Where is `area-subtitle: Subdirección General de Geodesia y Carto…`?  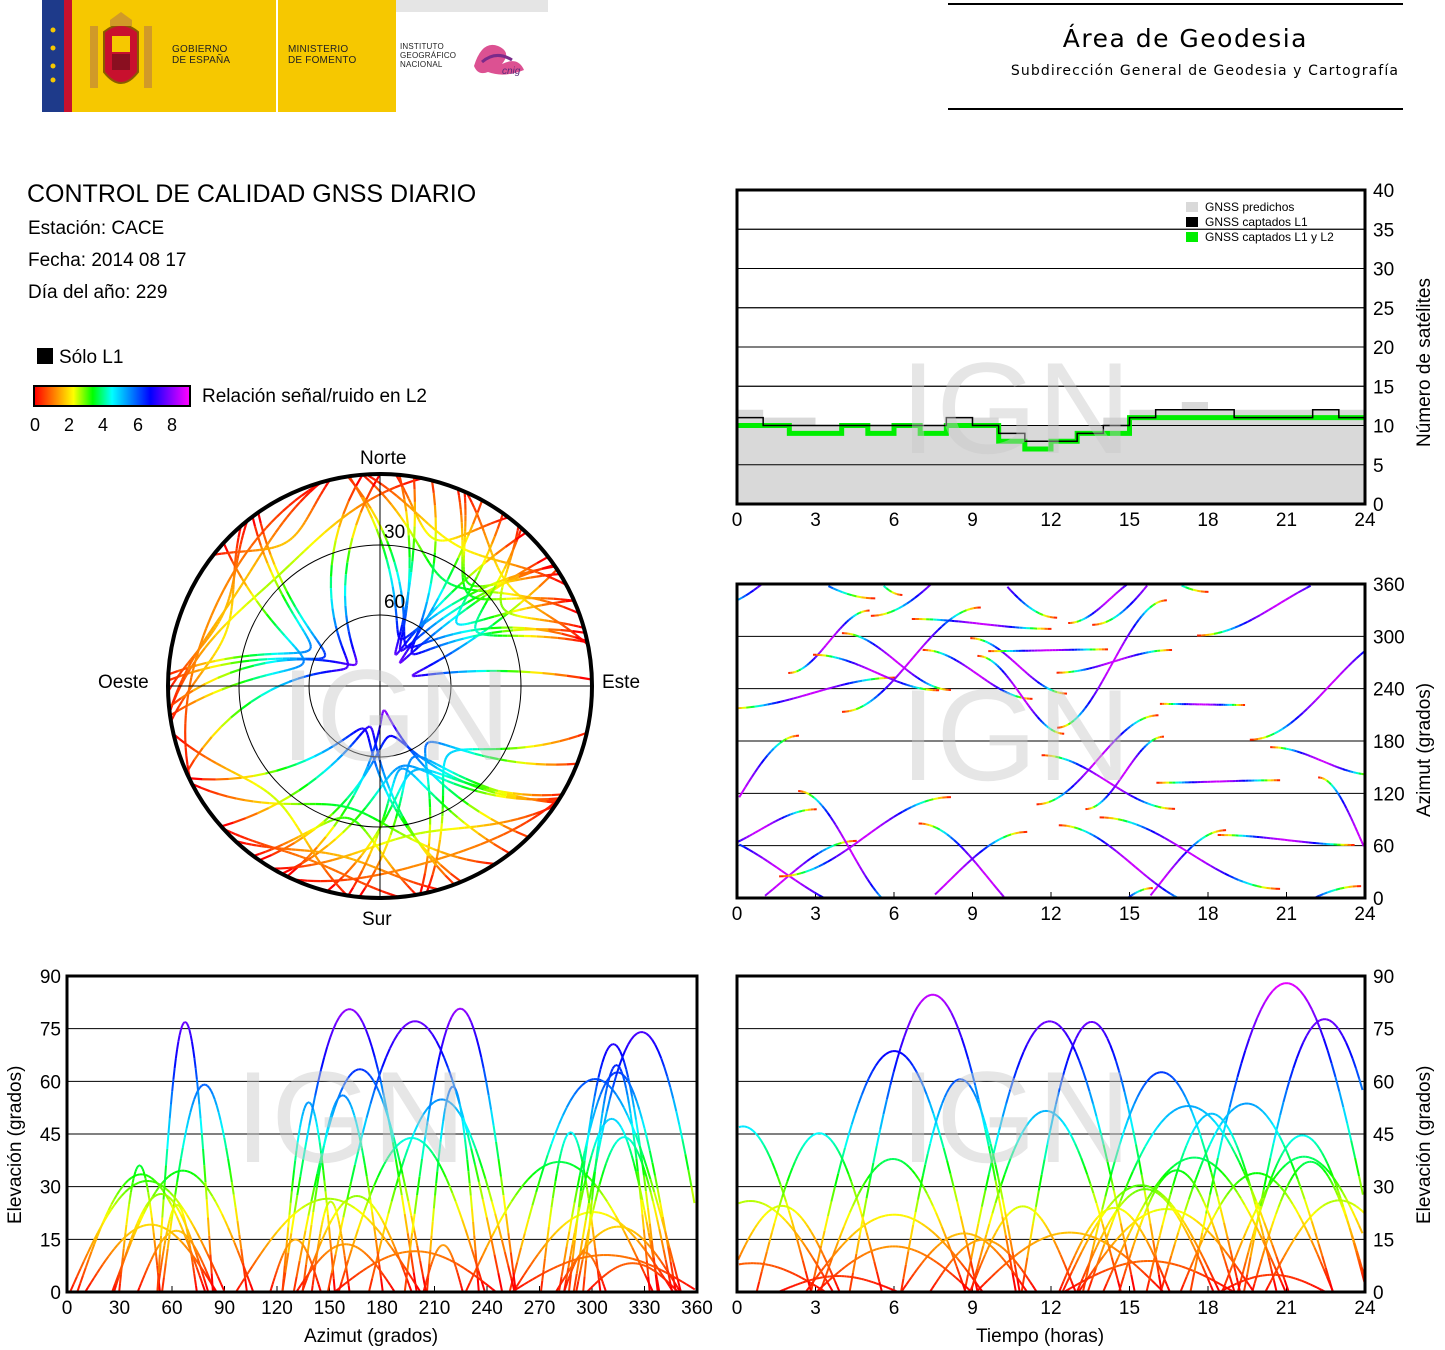 area-subtitle: Subdirección General de Geodesia y Carto… is located at coordinates (1204, 71).